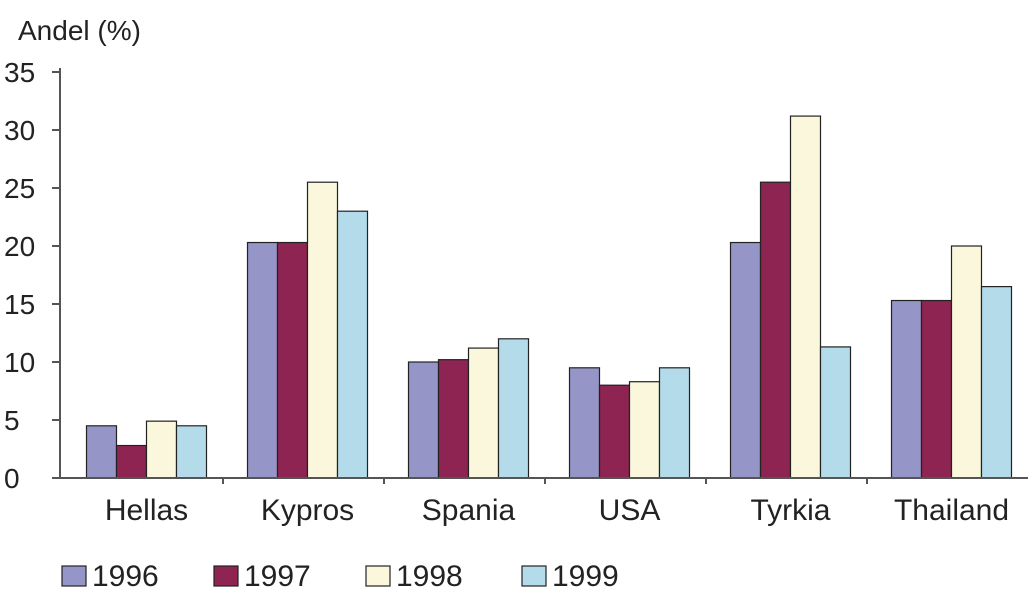 This screenshot has height=589, width=1031. What do you see at coordinates (453, 419) in the screenshot?
I see `bar-1997-spania` at bounding box center [453, 419].